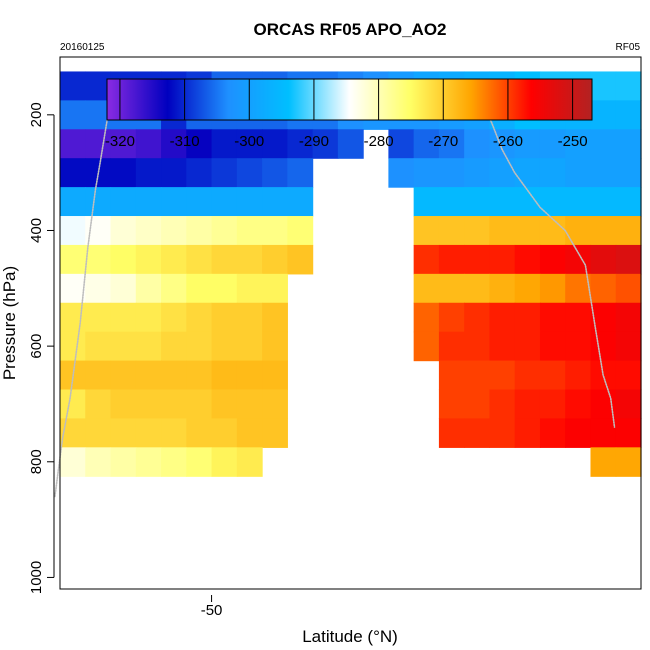 This screenshot has width=650, height=650. What do you see at coordinates (379, 141) in the screenshot?
I see `colorbar-tick-label: -280` at bounding box center [379, 141].